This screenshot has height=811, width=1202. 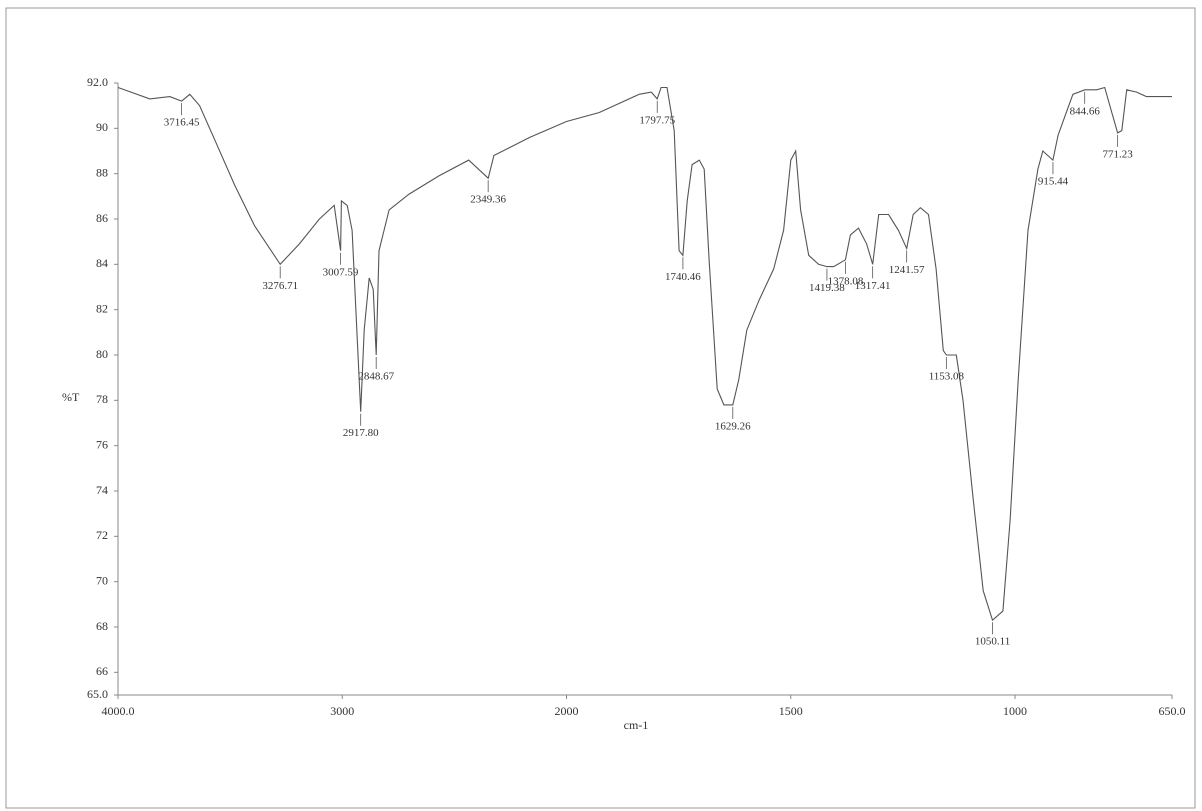 I want to click on x-axis-label: cm-1, so click(x=636, y=725).